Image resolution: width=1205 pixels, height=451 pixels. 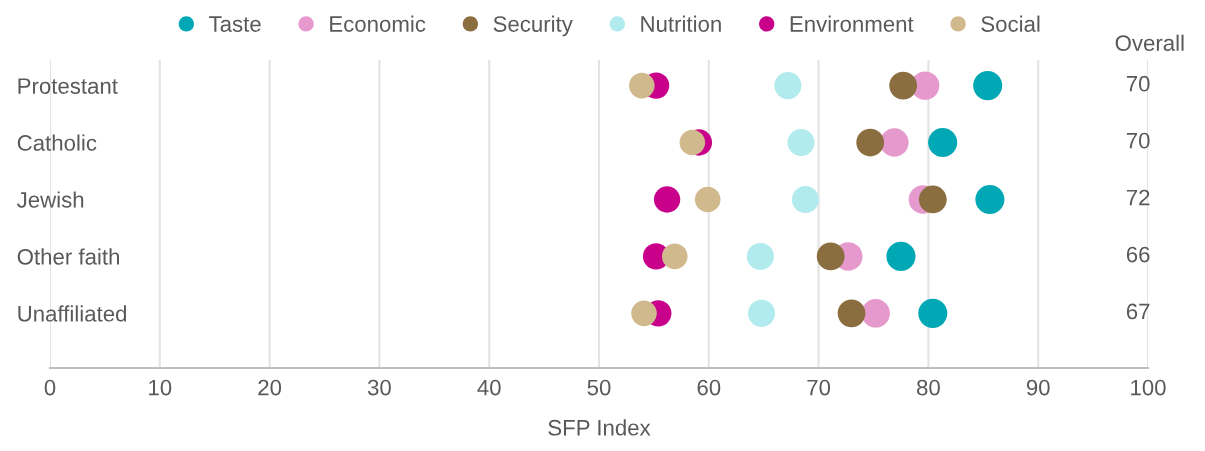 I want to click on x-tick-label: 60, so click(x=709, y=387).